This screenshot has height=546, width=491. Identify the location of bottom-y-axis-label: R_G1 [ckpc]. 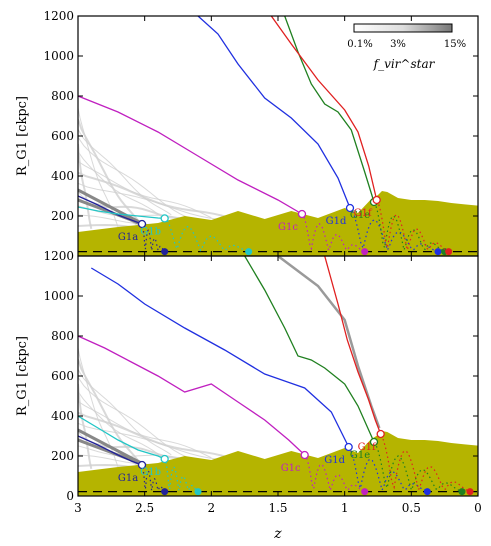
(22, 376).